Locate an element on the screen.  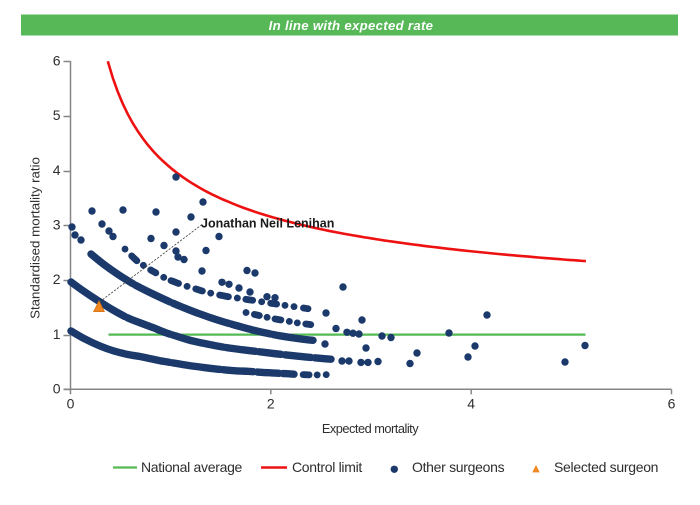
svg-text: Expected mortality is located at coordinates (370, 428).